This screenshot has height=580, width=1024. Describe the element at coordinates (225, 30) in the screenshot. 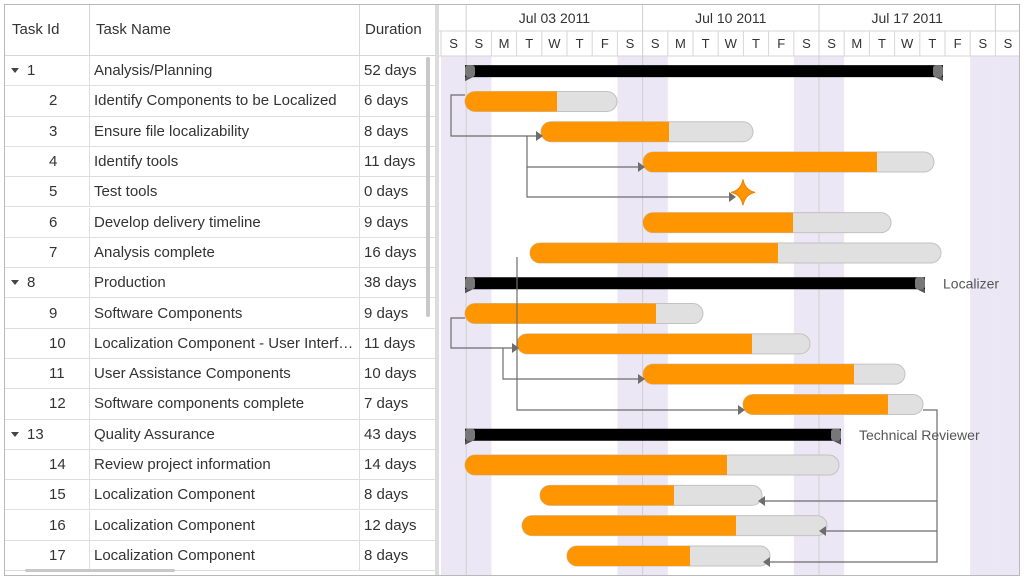

I see `column-header-task-name: Task Name` at that location.